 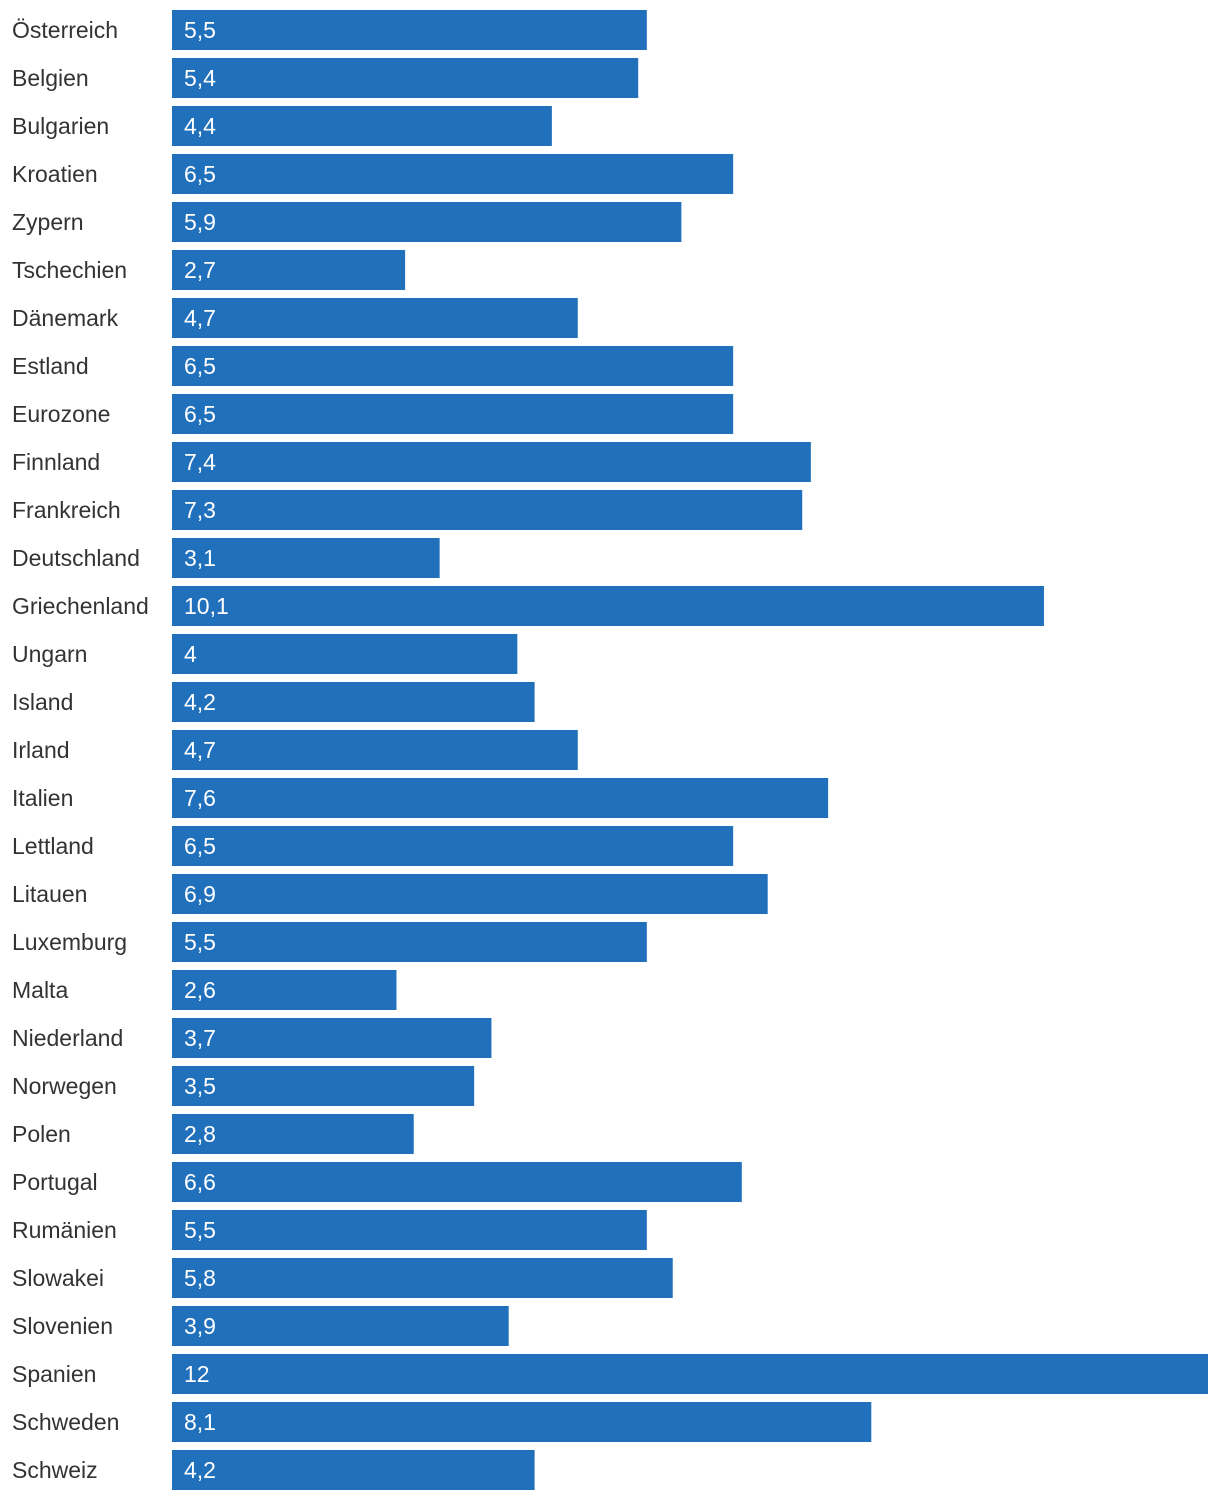 I want to click on category-label: Niederland, so click(x=67, y=1038).